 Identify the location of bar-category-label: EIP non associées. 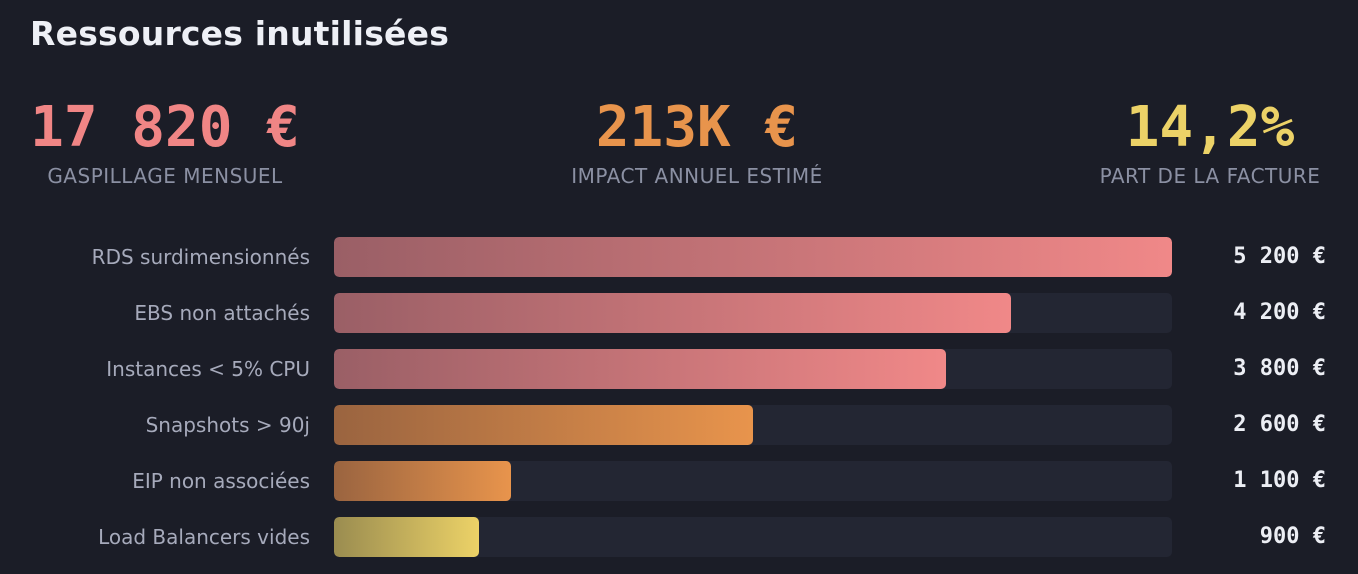
(221, 481).